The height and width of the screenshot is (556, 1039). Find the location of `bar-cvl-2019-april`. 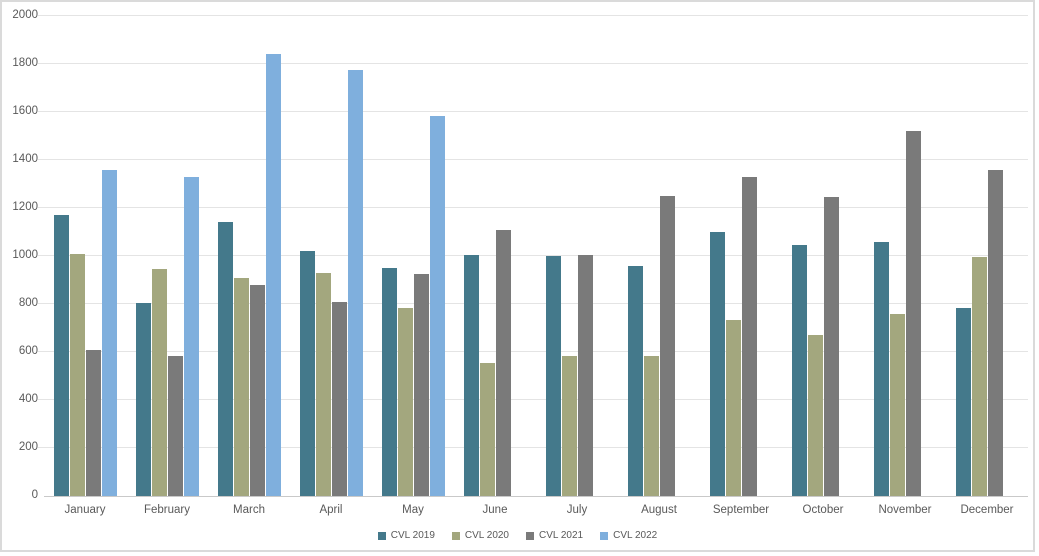

bar-cvl-2019-april is located at coordinates (307, 373).